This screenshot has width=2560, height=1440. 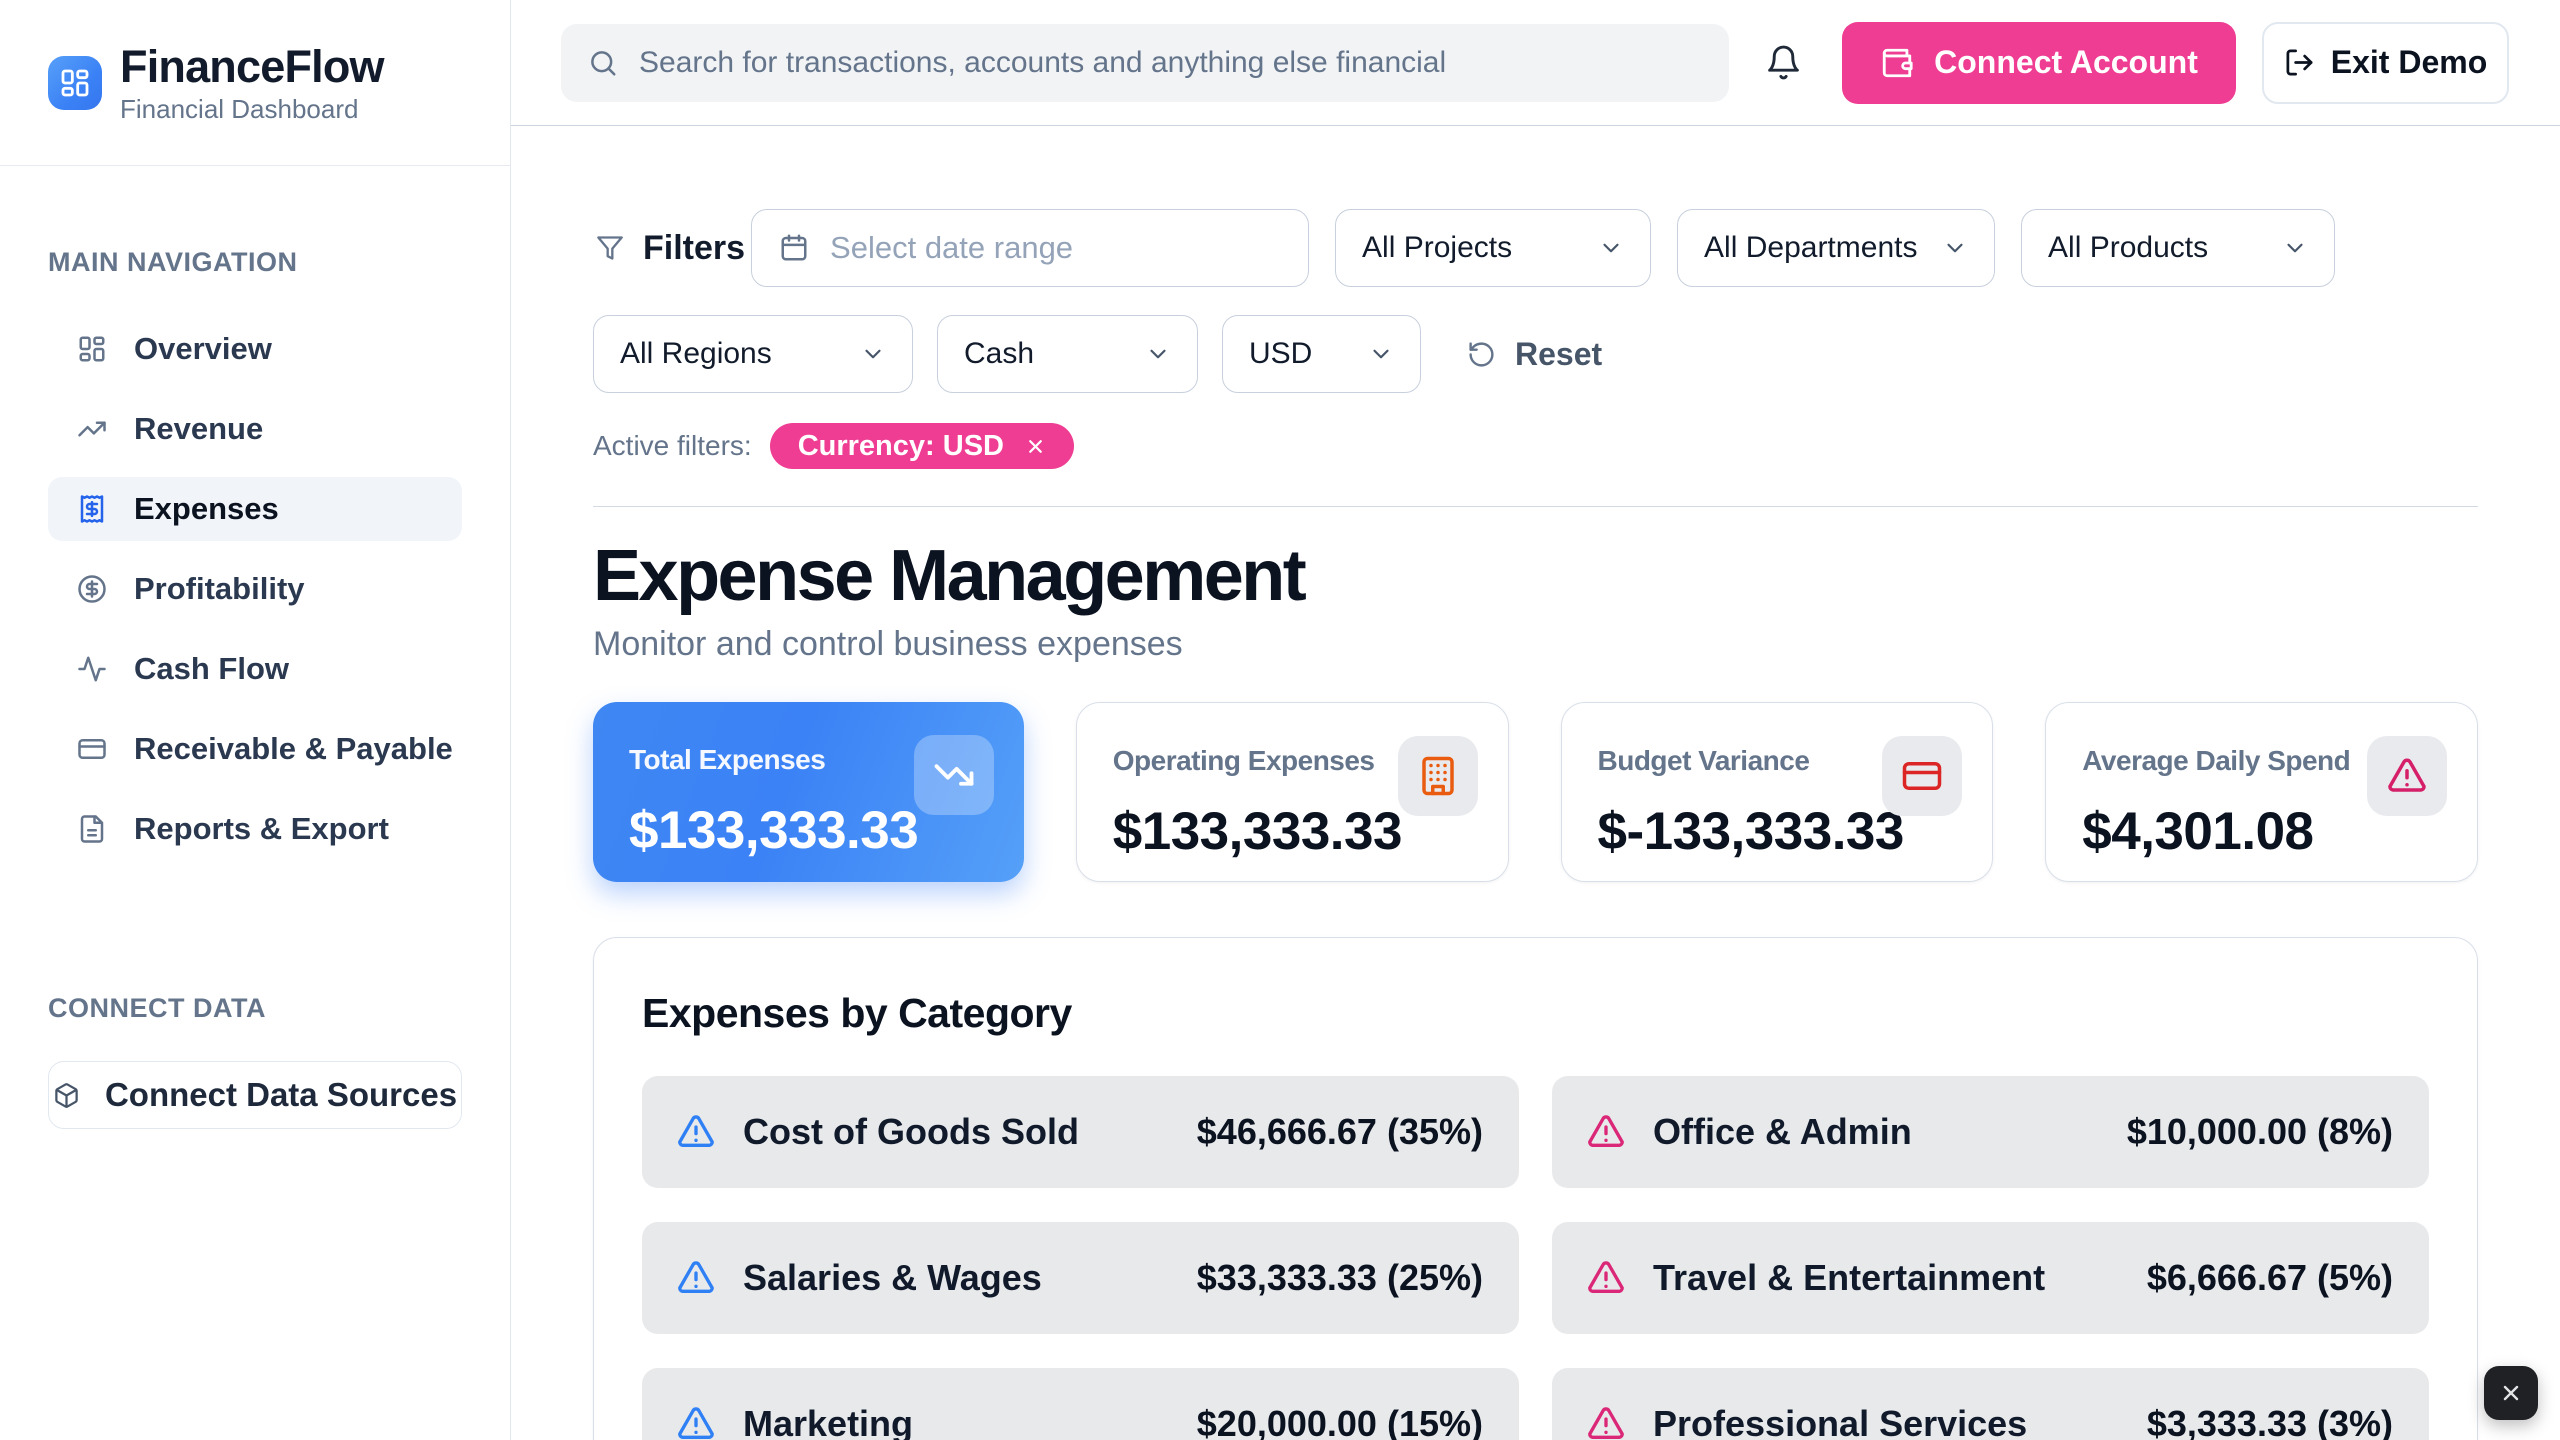 I want to click on trending-down-icon, so click(x=954, y=775).